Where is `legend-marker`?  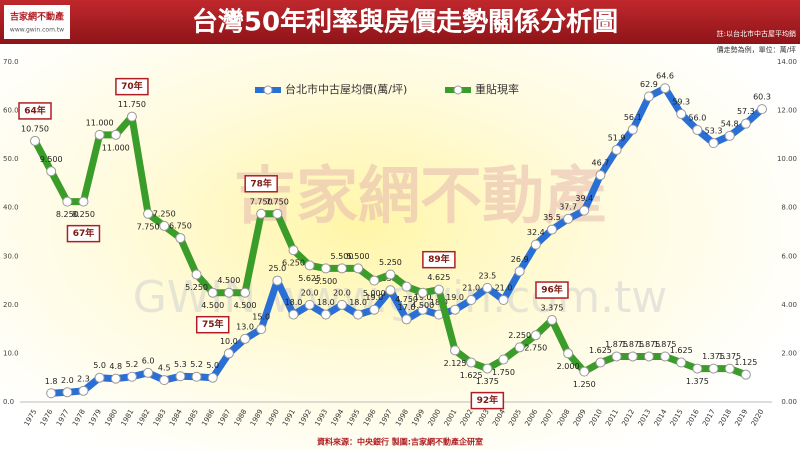
legend-marker is located at coordinates (458, 90).